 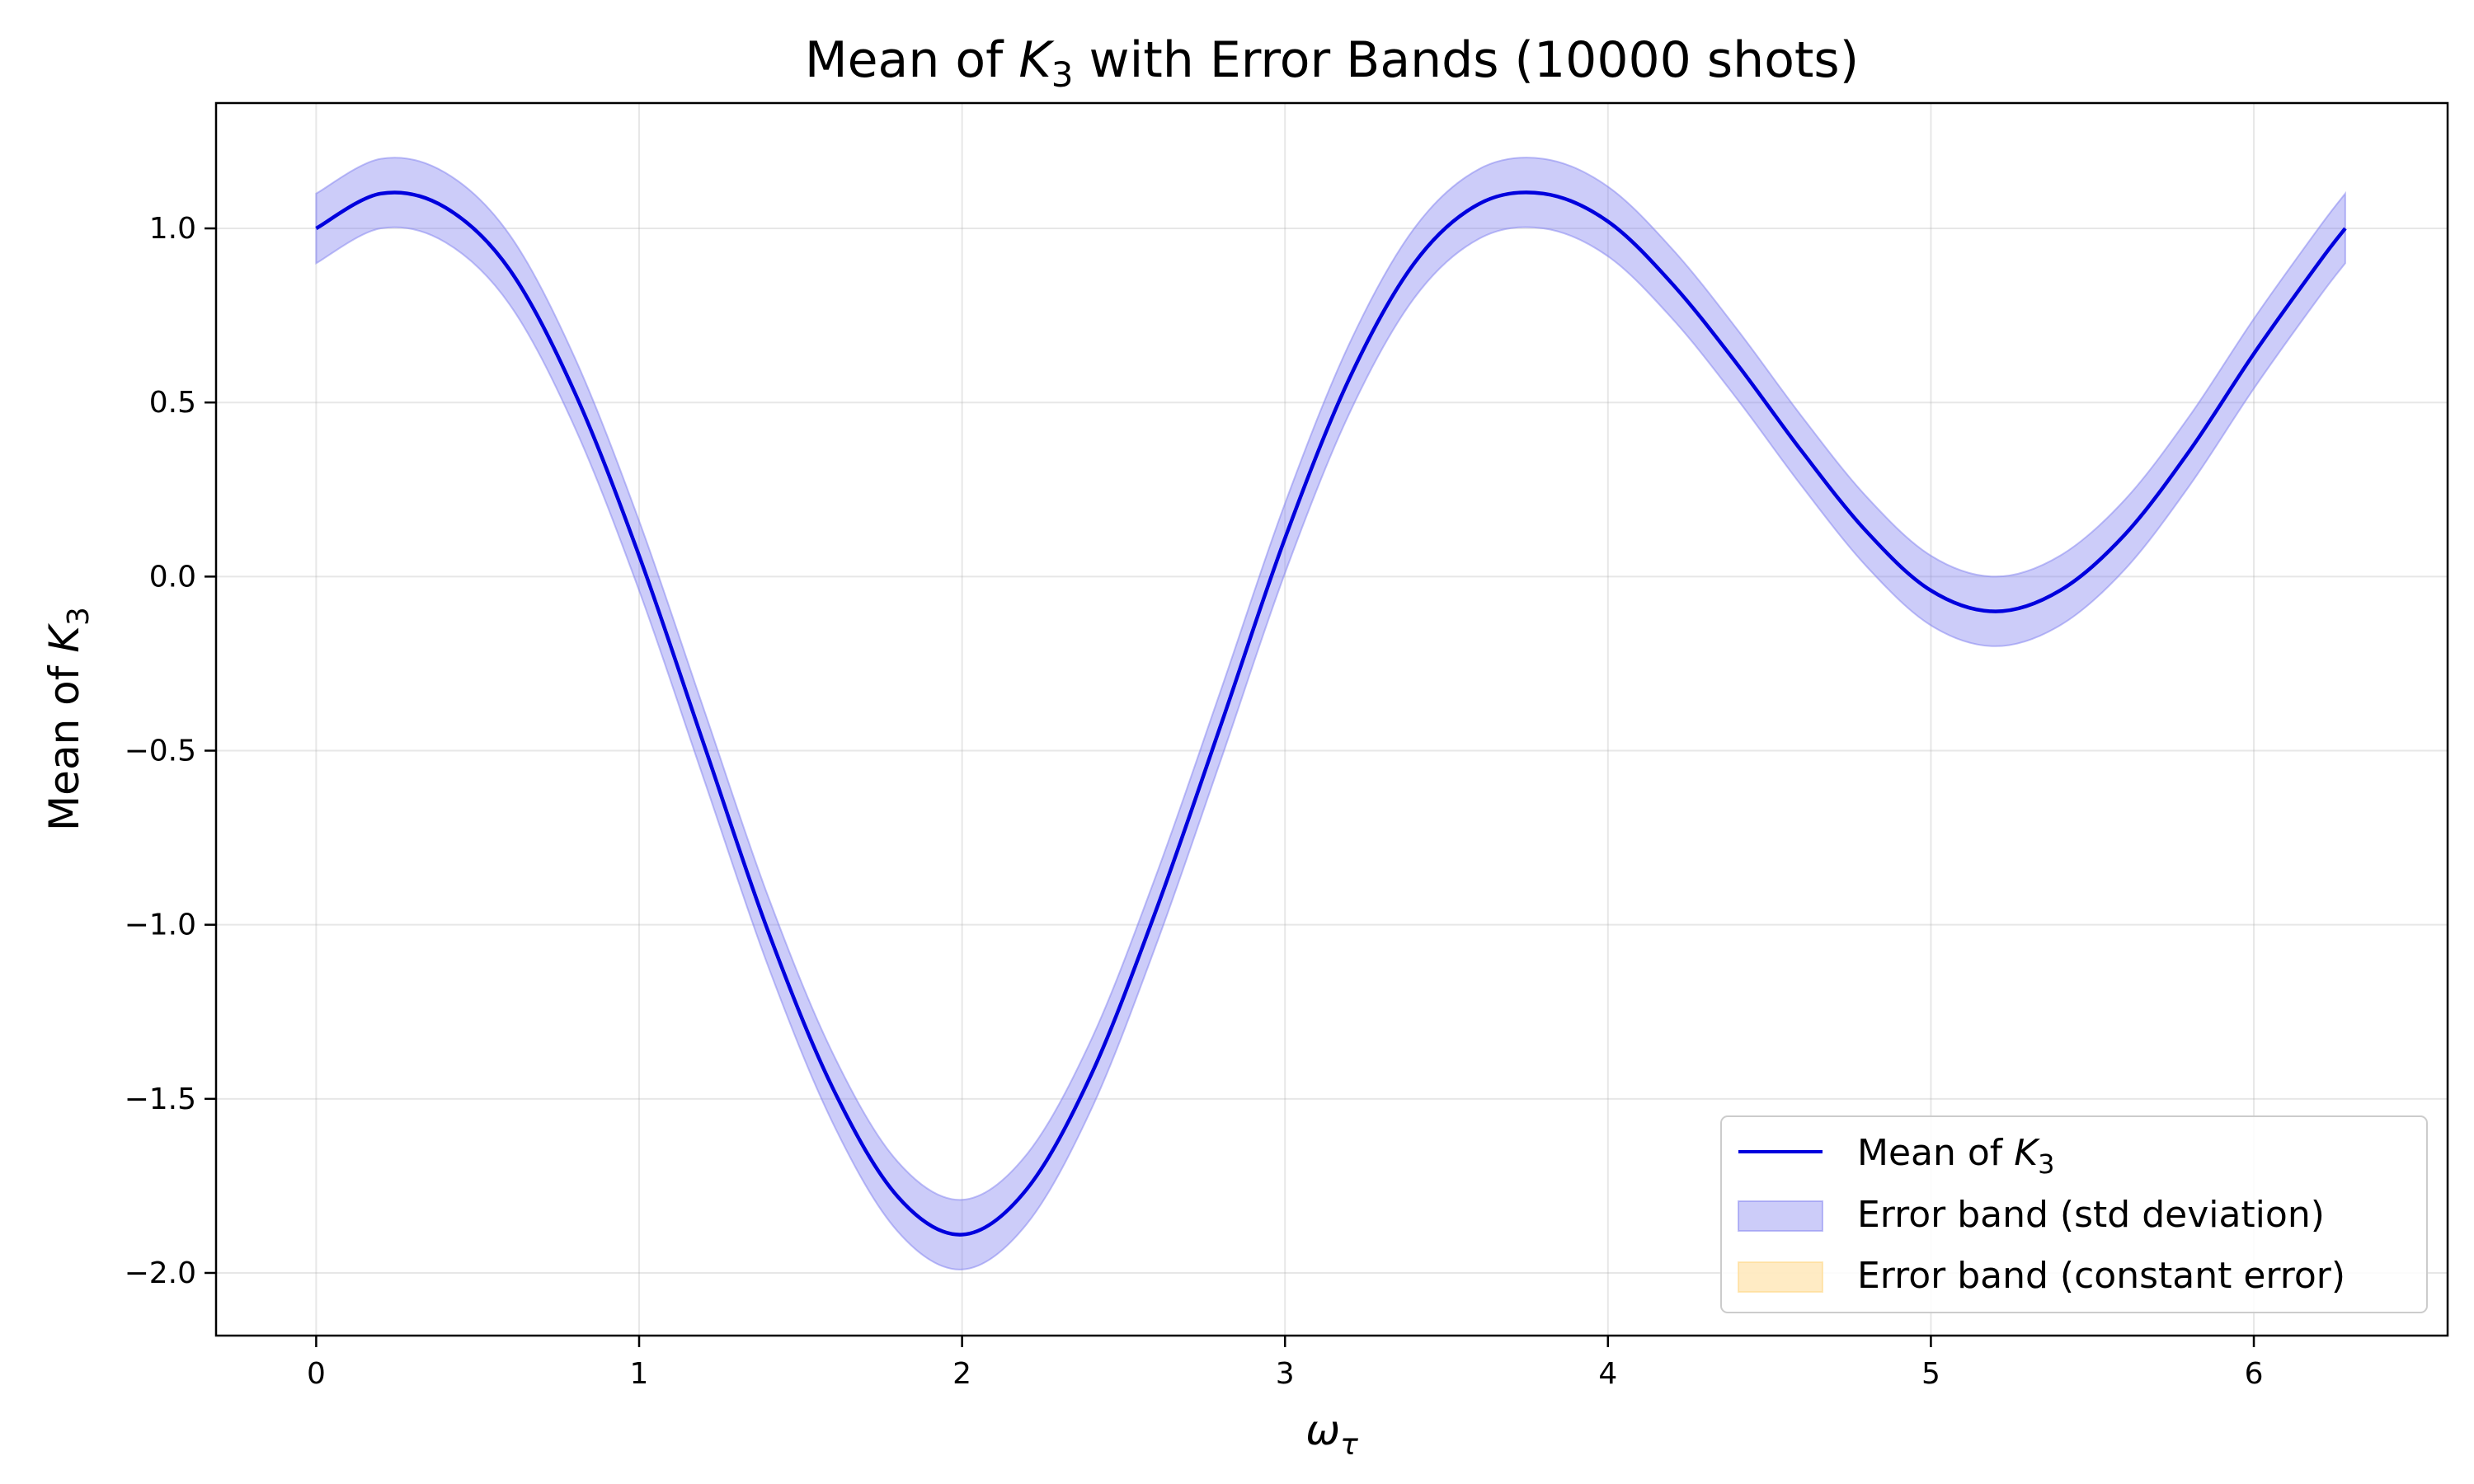 I want to click on legend-box, so click(x=2074, y=1214).